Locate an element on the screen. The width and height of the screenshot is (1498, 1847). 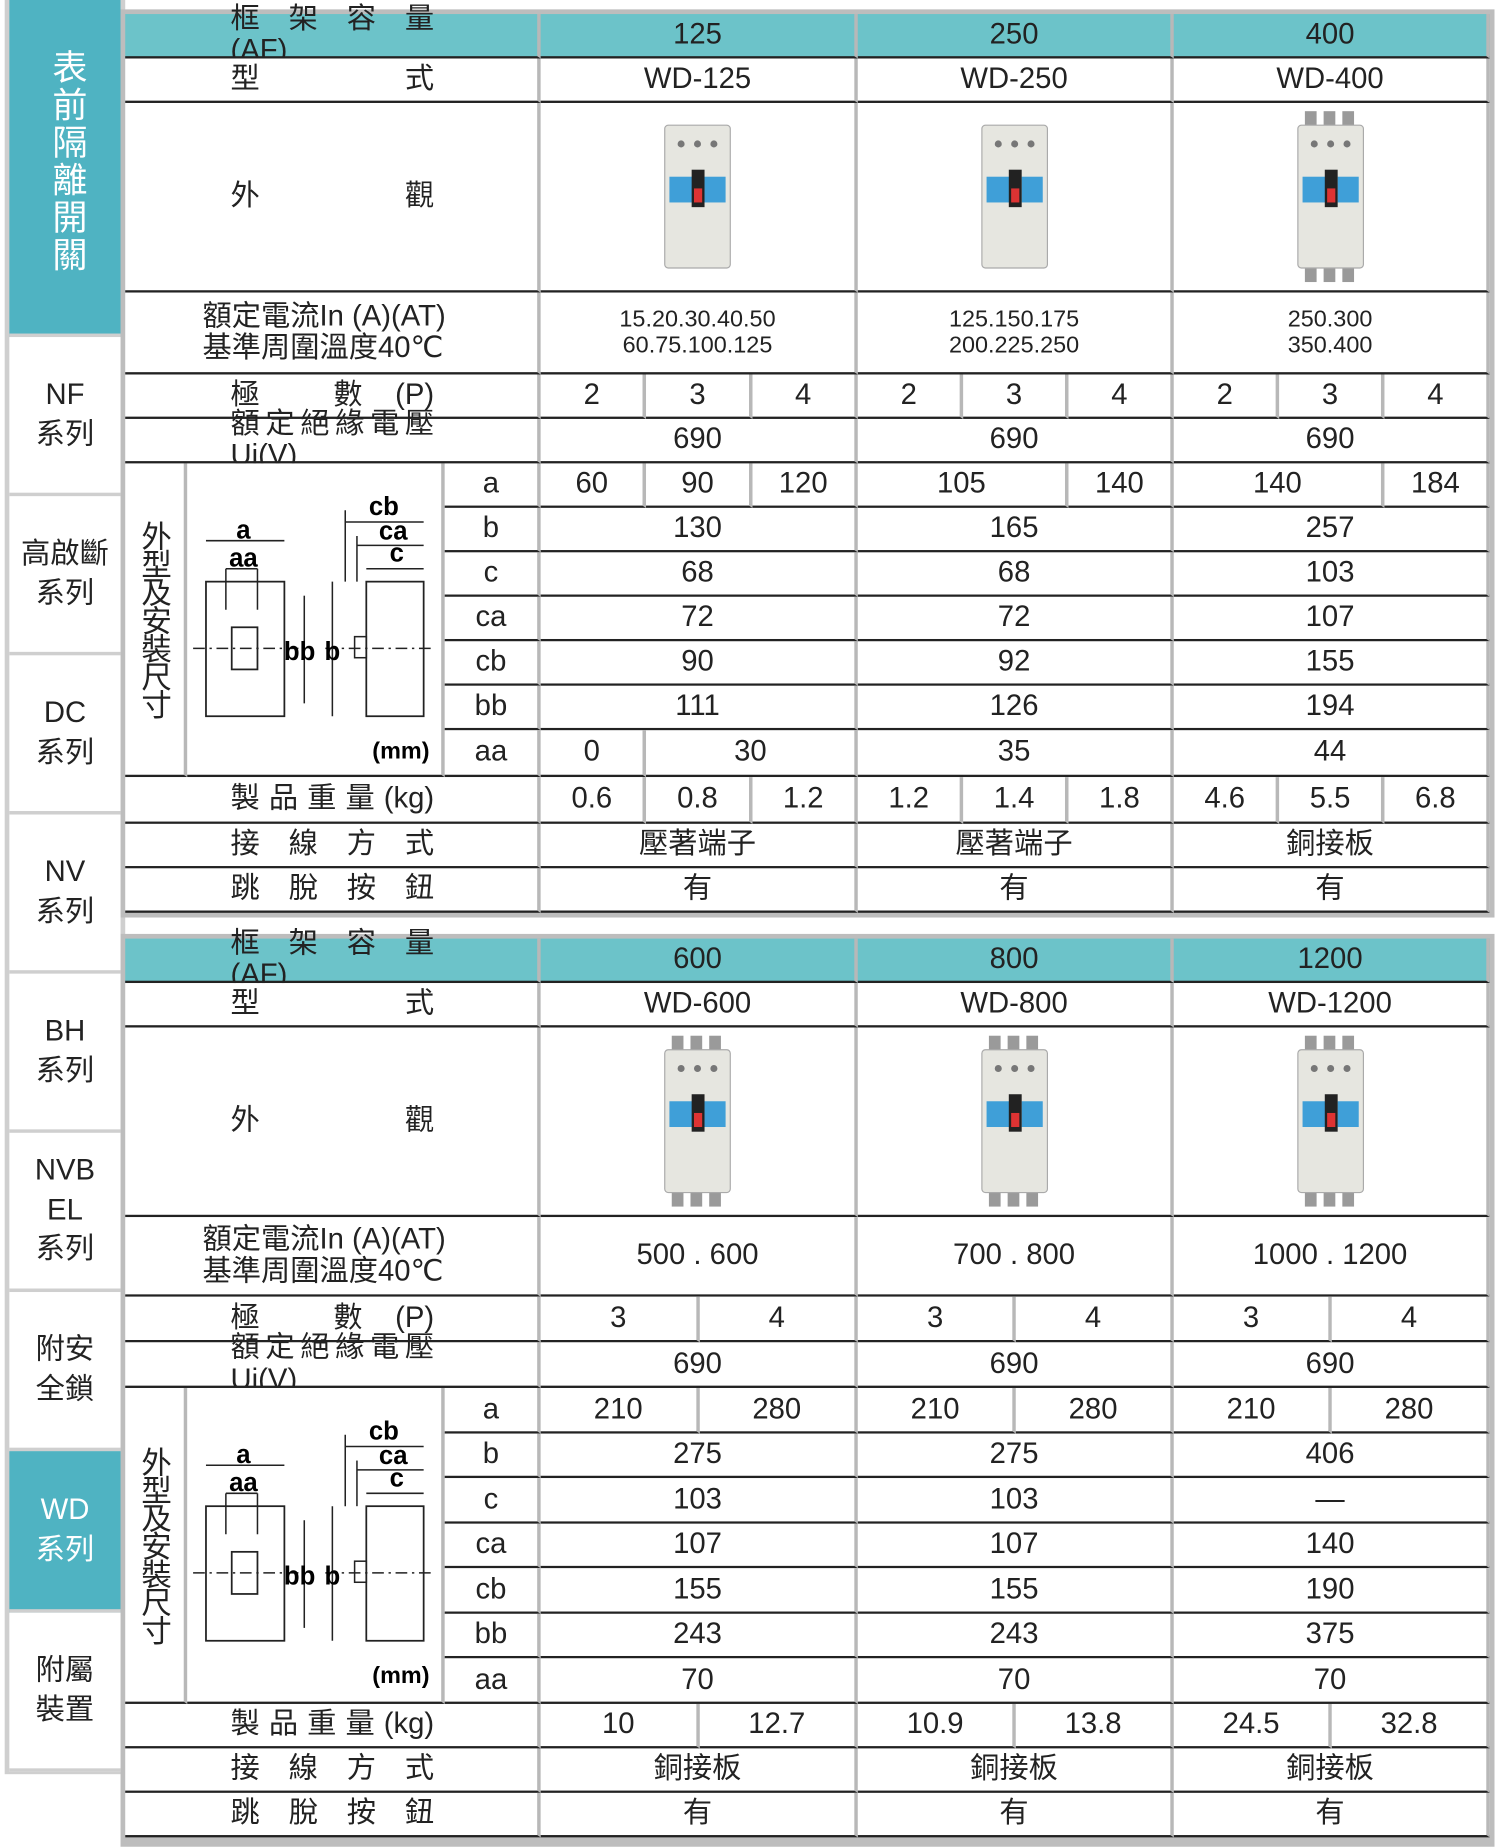
dims-label-text: 外型及安裝尺寸 is located at coordinates (155, 1544).